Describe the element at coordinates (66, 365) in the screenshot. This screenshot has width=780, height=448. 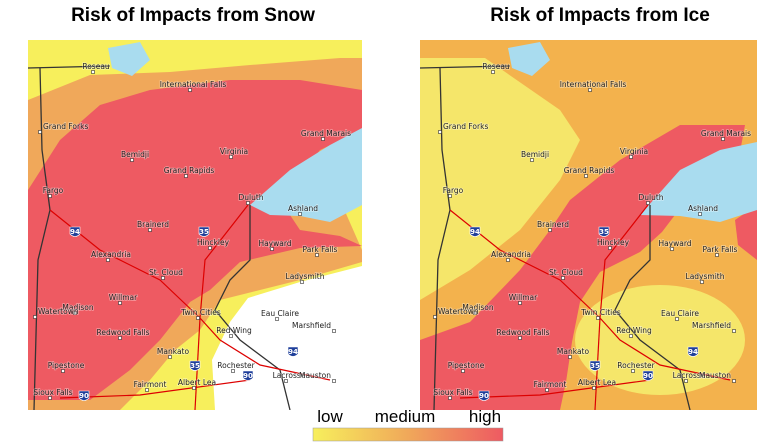
I see `city-label: Pipestone` at that location.